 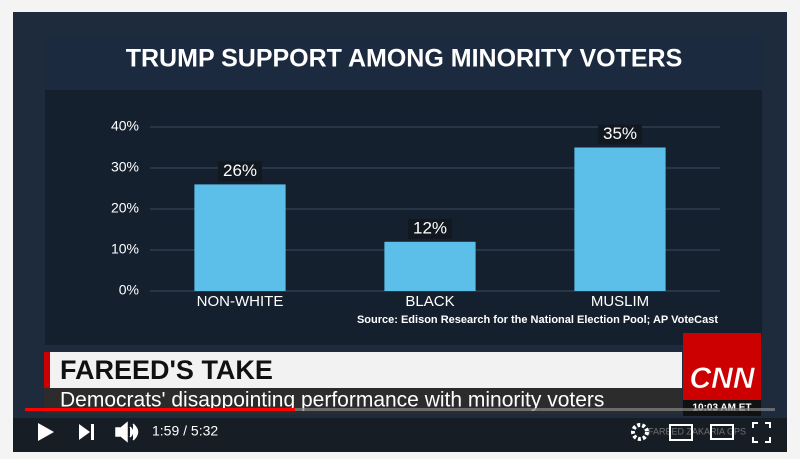 What do you see at coordinates (697, 431) in the screenshot?
I see `watermark: FAREED ZAKARIA GPS` at bounding box center [697, 431].